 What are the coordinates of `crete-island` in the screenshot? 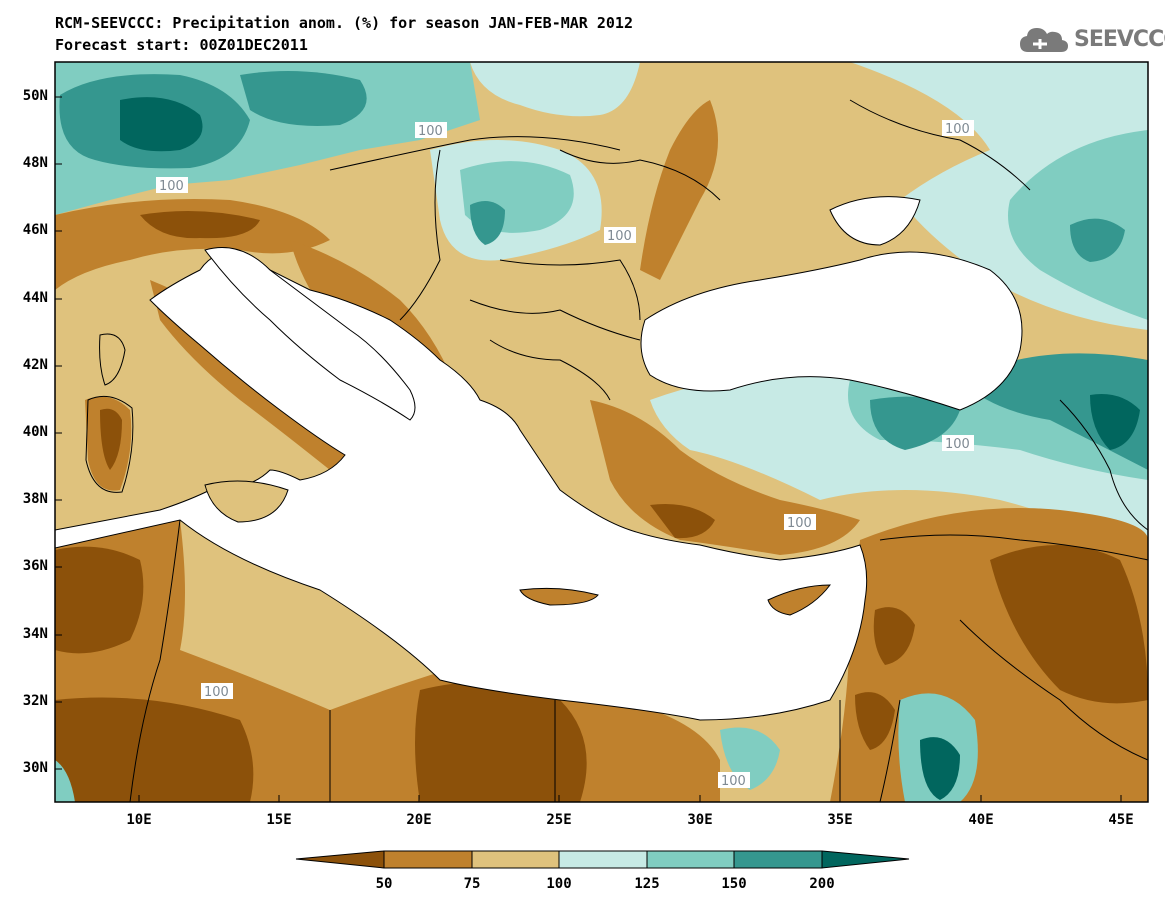 It's located at (559, 596).